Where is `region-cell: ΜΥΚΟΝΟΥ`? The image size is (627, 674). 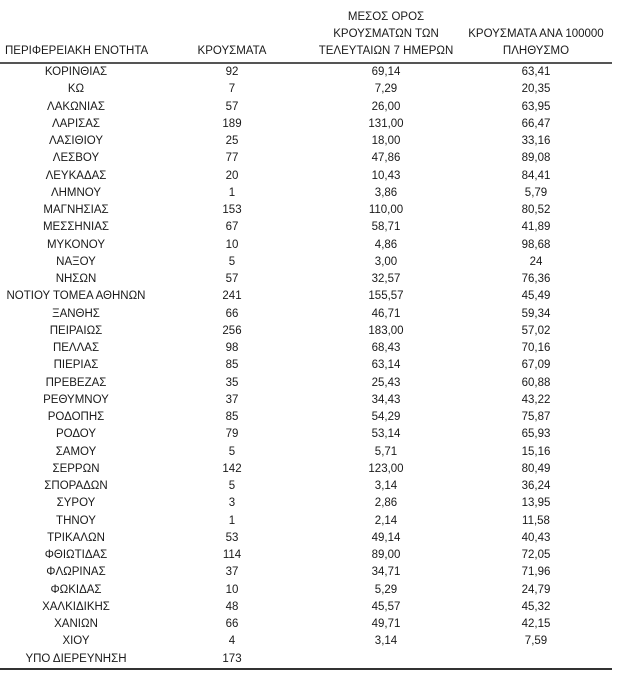 region-cell: ΜΥΚΟΝΟΥ is located at coordinates (76, 244).